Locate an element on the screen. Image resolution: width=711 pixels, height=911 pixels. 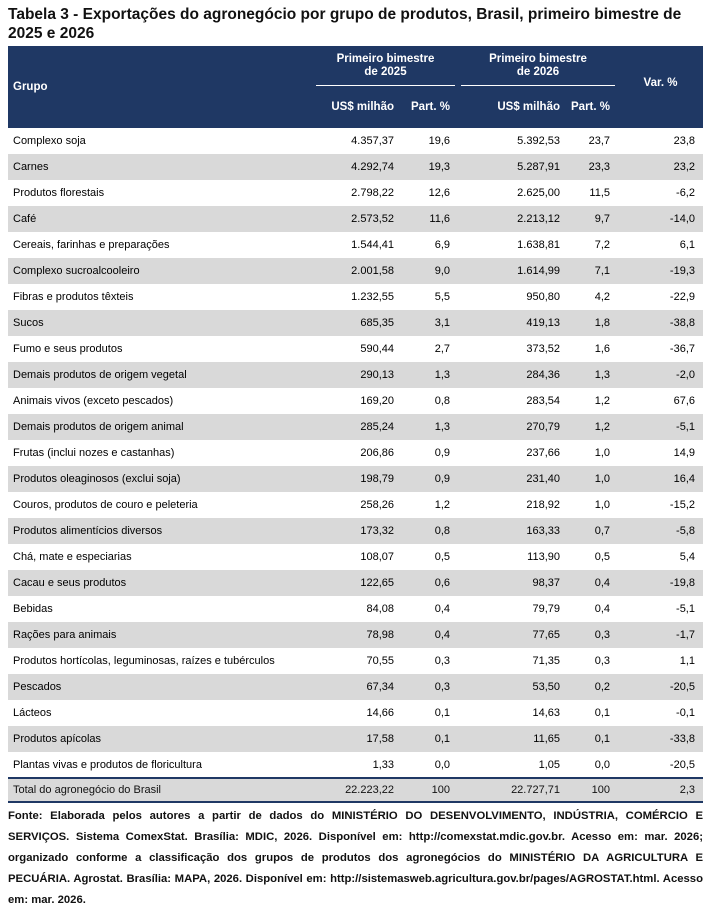
part-2026-value: 0,2 is located at coordinates (593, 687).